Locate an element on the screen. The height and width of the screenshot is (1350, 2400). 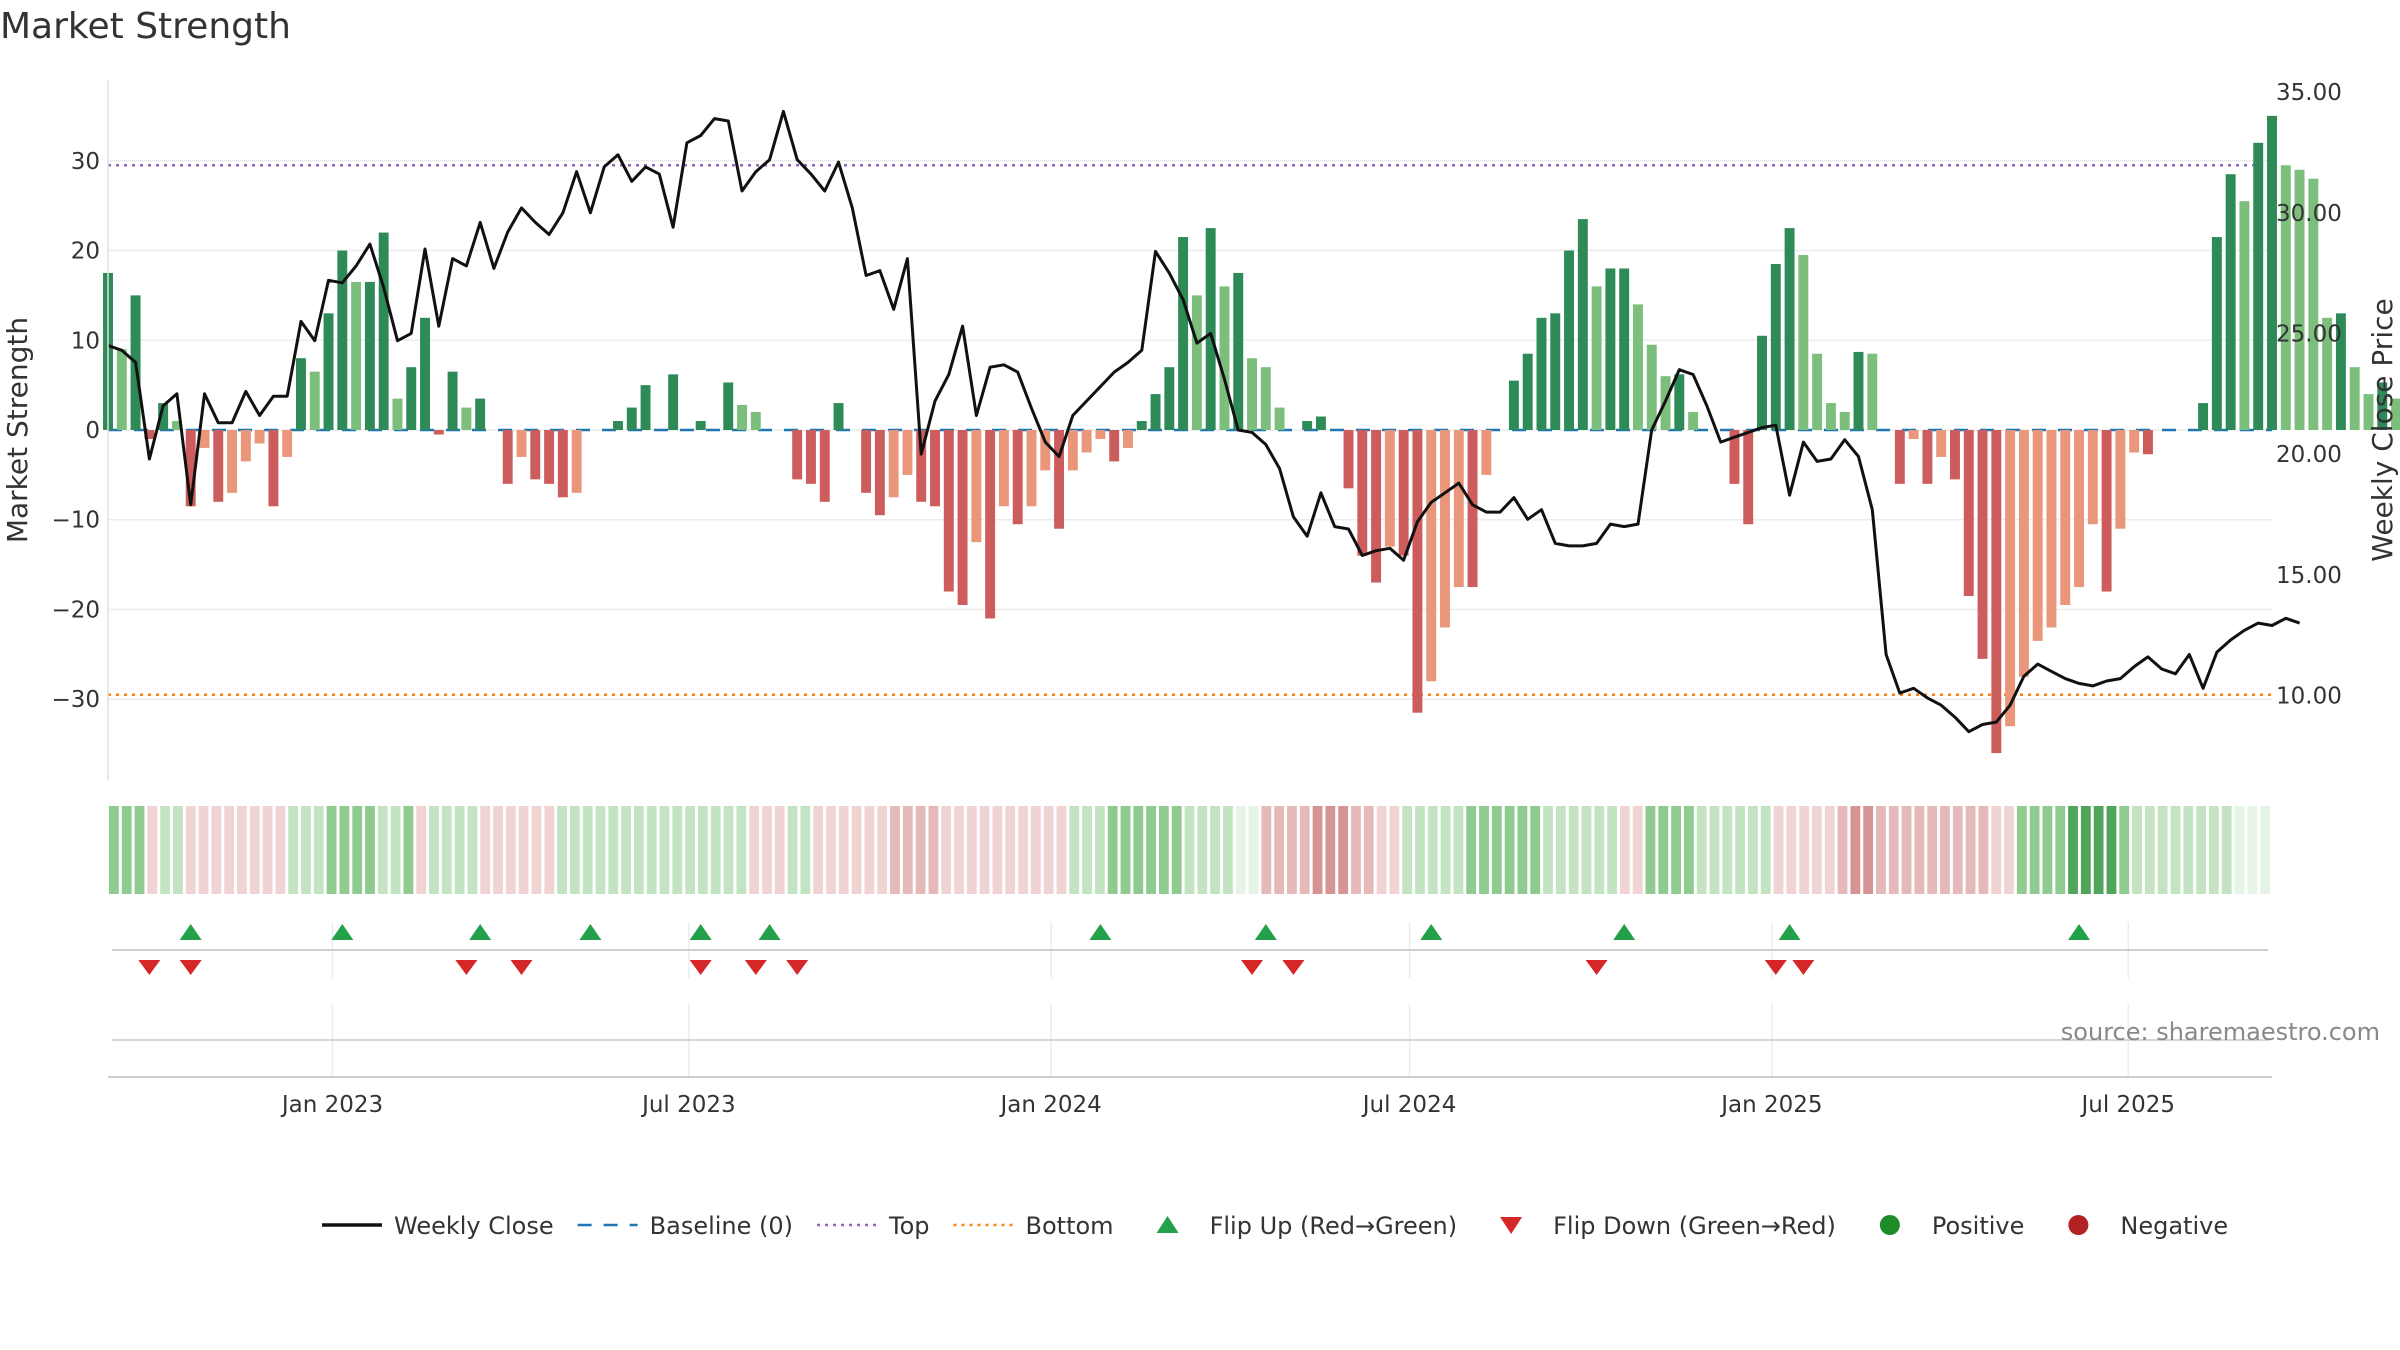
x-tick-label: Jul 2025 is located at coordinates (2127, 1105).